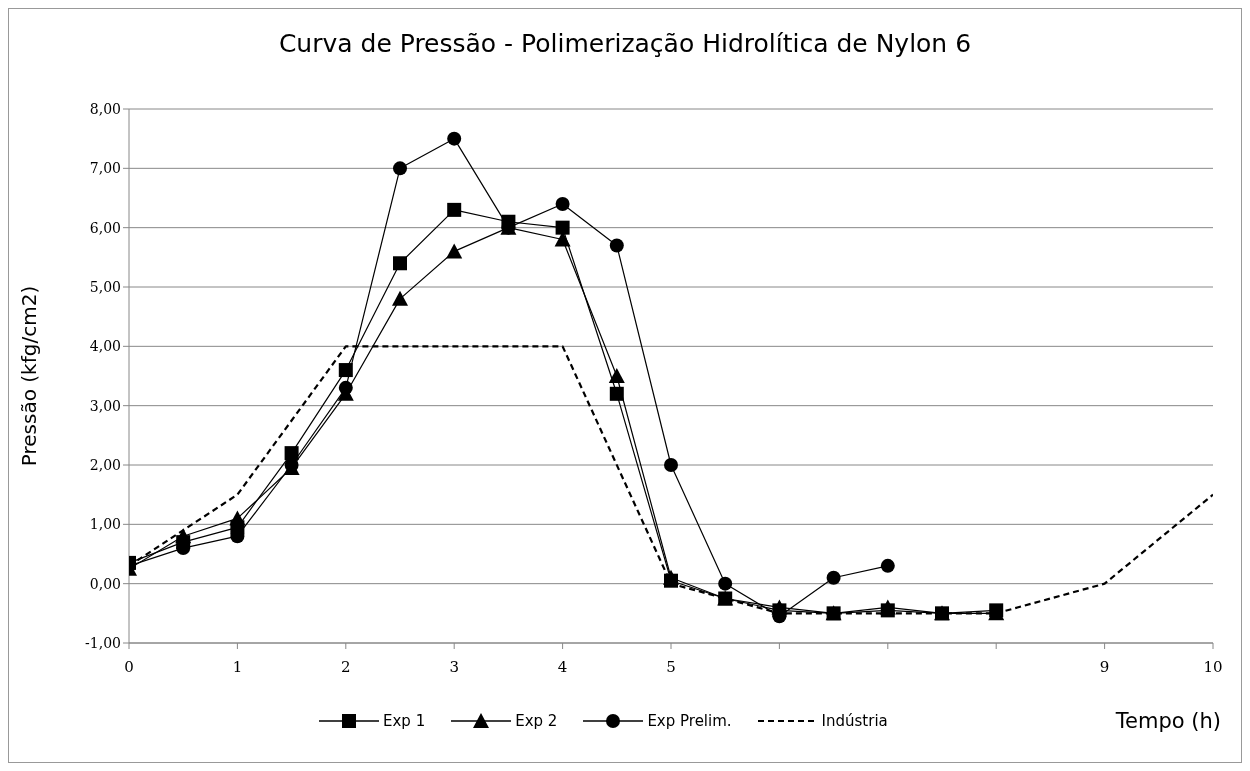 This screenshot has width=1250, height=771. I want to click on x-tick-label: 0, so click(129, 666).